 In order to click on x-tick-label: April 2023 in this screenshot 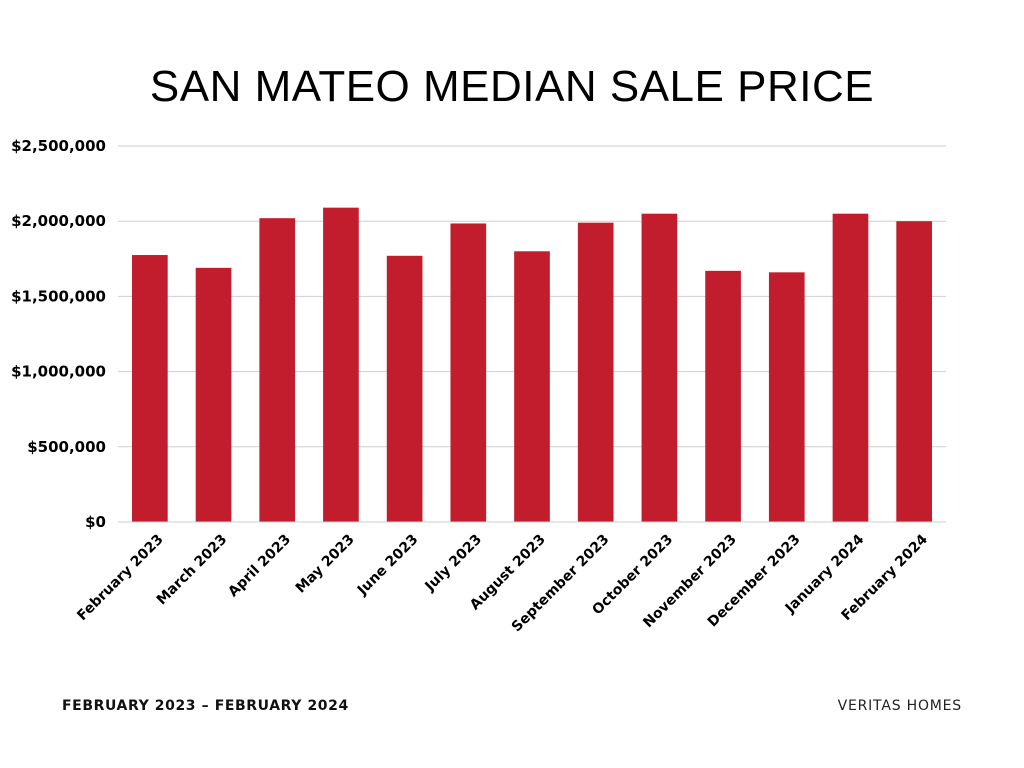, I will do `click(259, 566)`.